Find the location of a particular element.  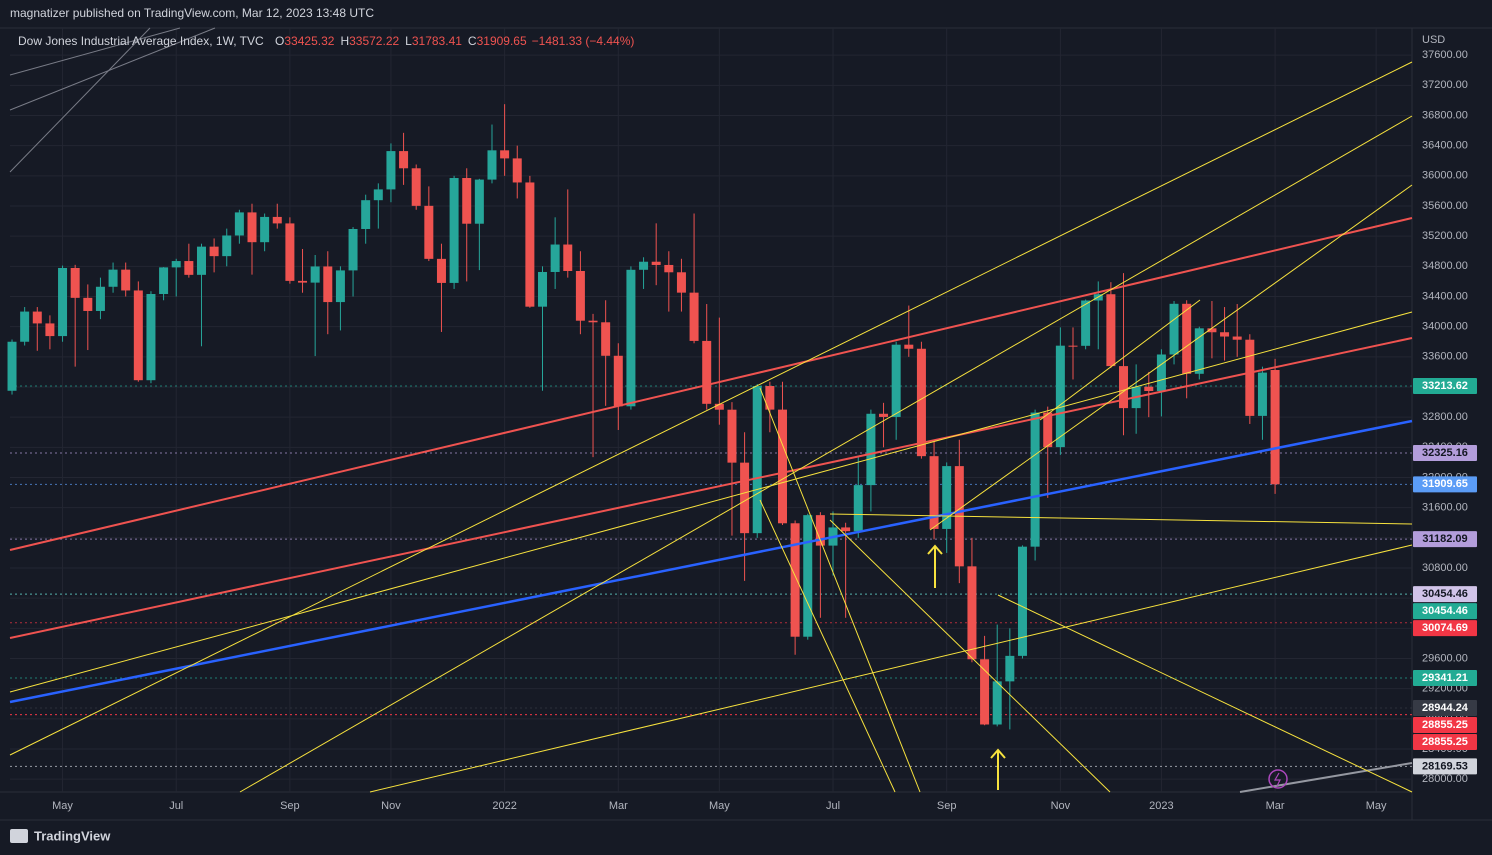

x-tick-label: 2022 is located at coordinates (504, 806).